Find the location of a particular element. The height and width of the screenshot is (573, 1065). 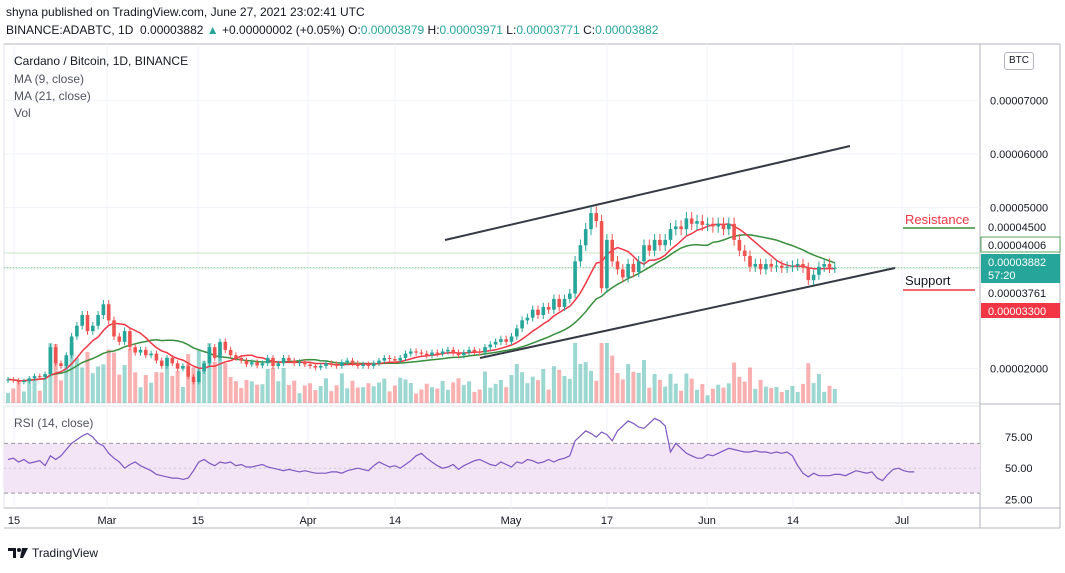

ma9-value-label: 0.00003761 is located at coordinates (1017, 294).